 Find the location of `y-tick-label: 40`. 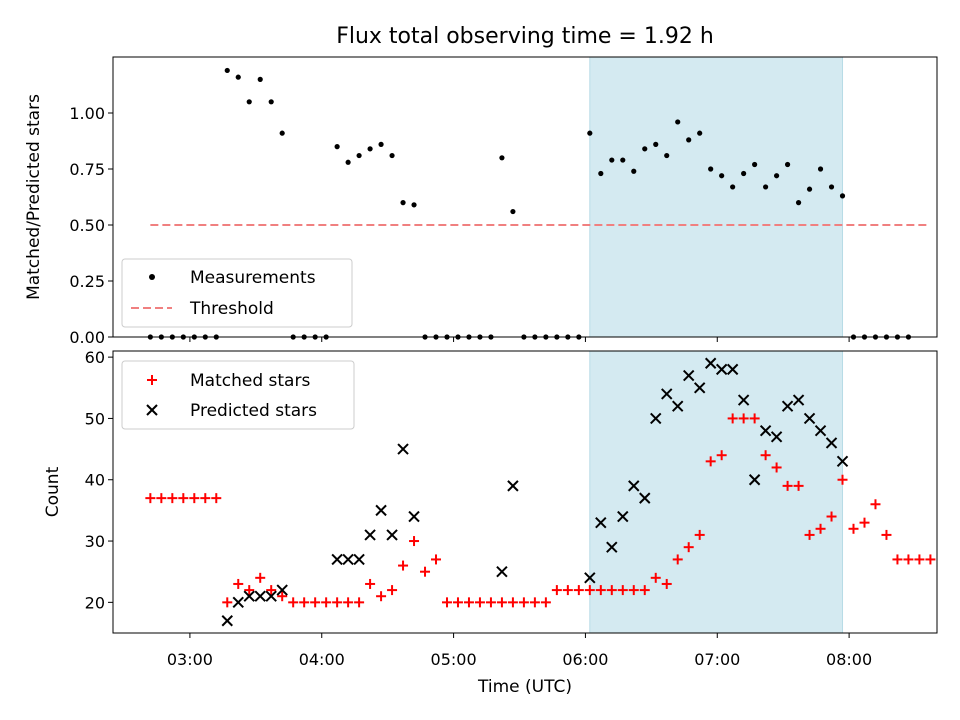

y-tick-label: 40 is located at coordinates (95, 480).